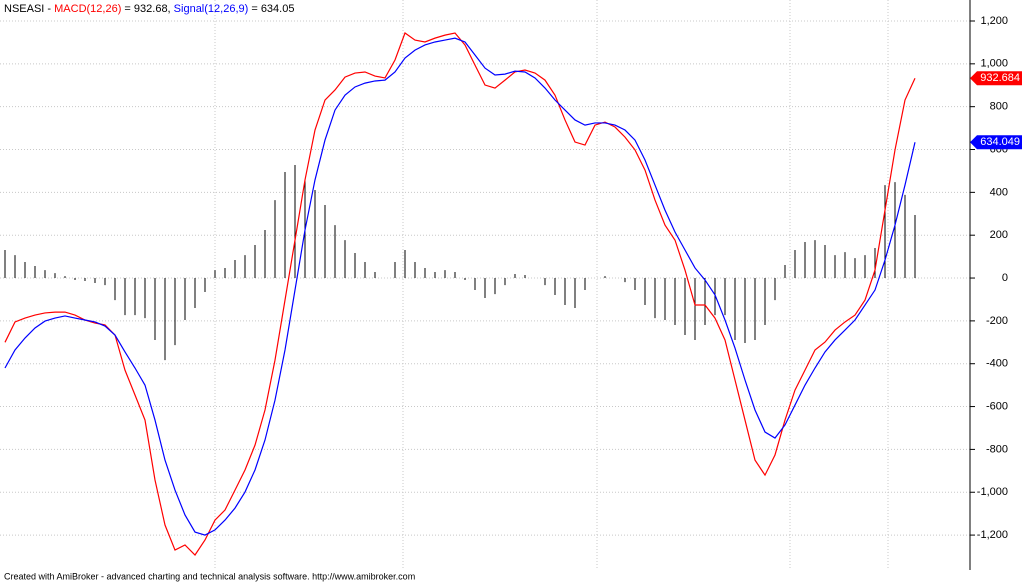 The image size is (1024, 583). What do you see at coordinates (999, 192) in the screenshot?
I see `y-tick-label: 400` at bounding box center [999, 192].